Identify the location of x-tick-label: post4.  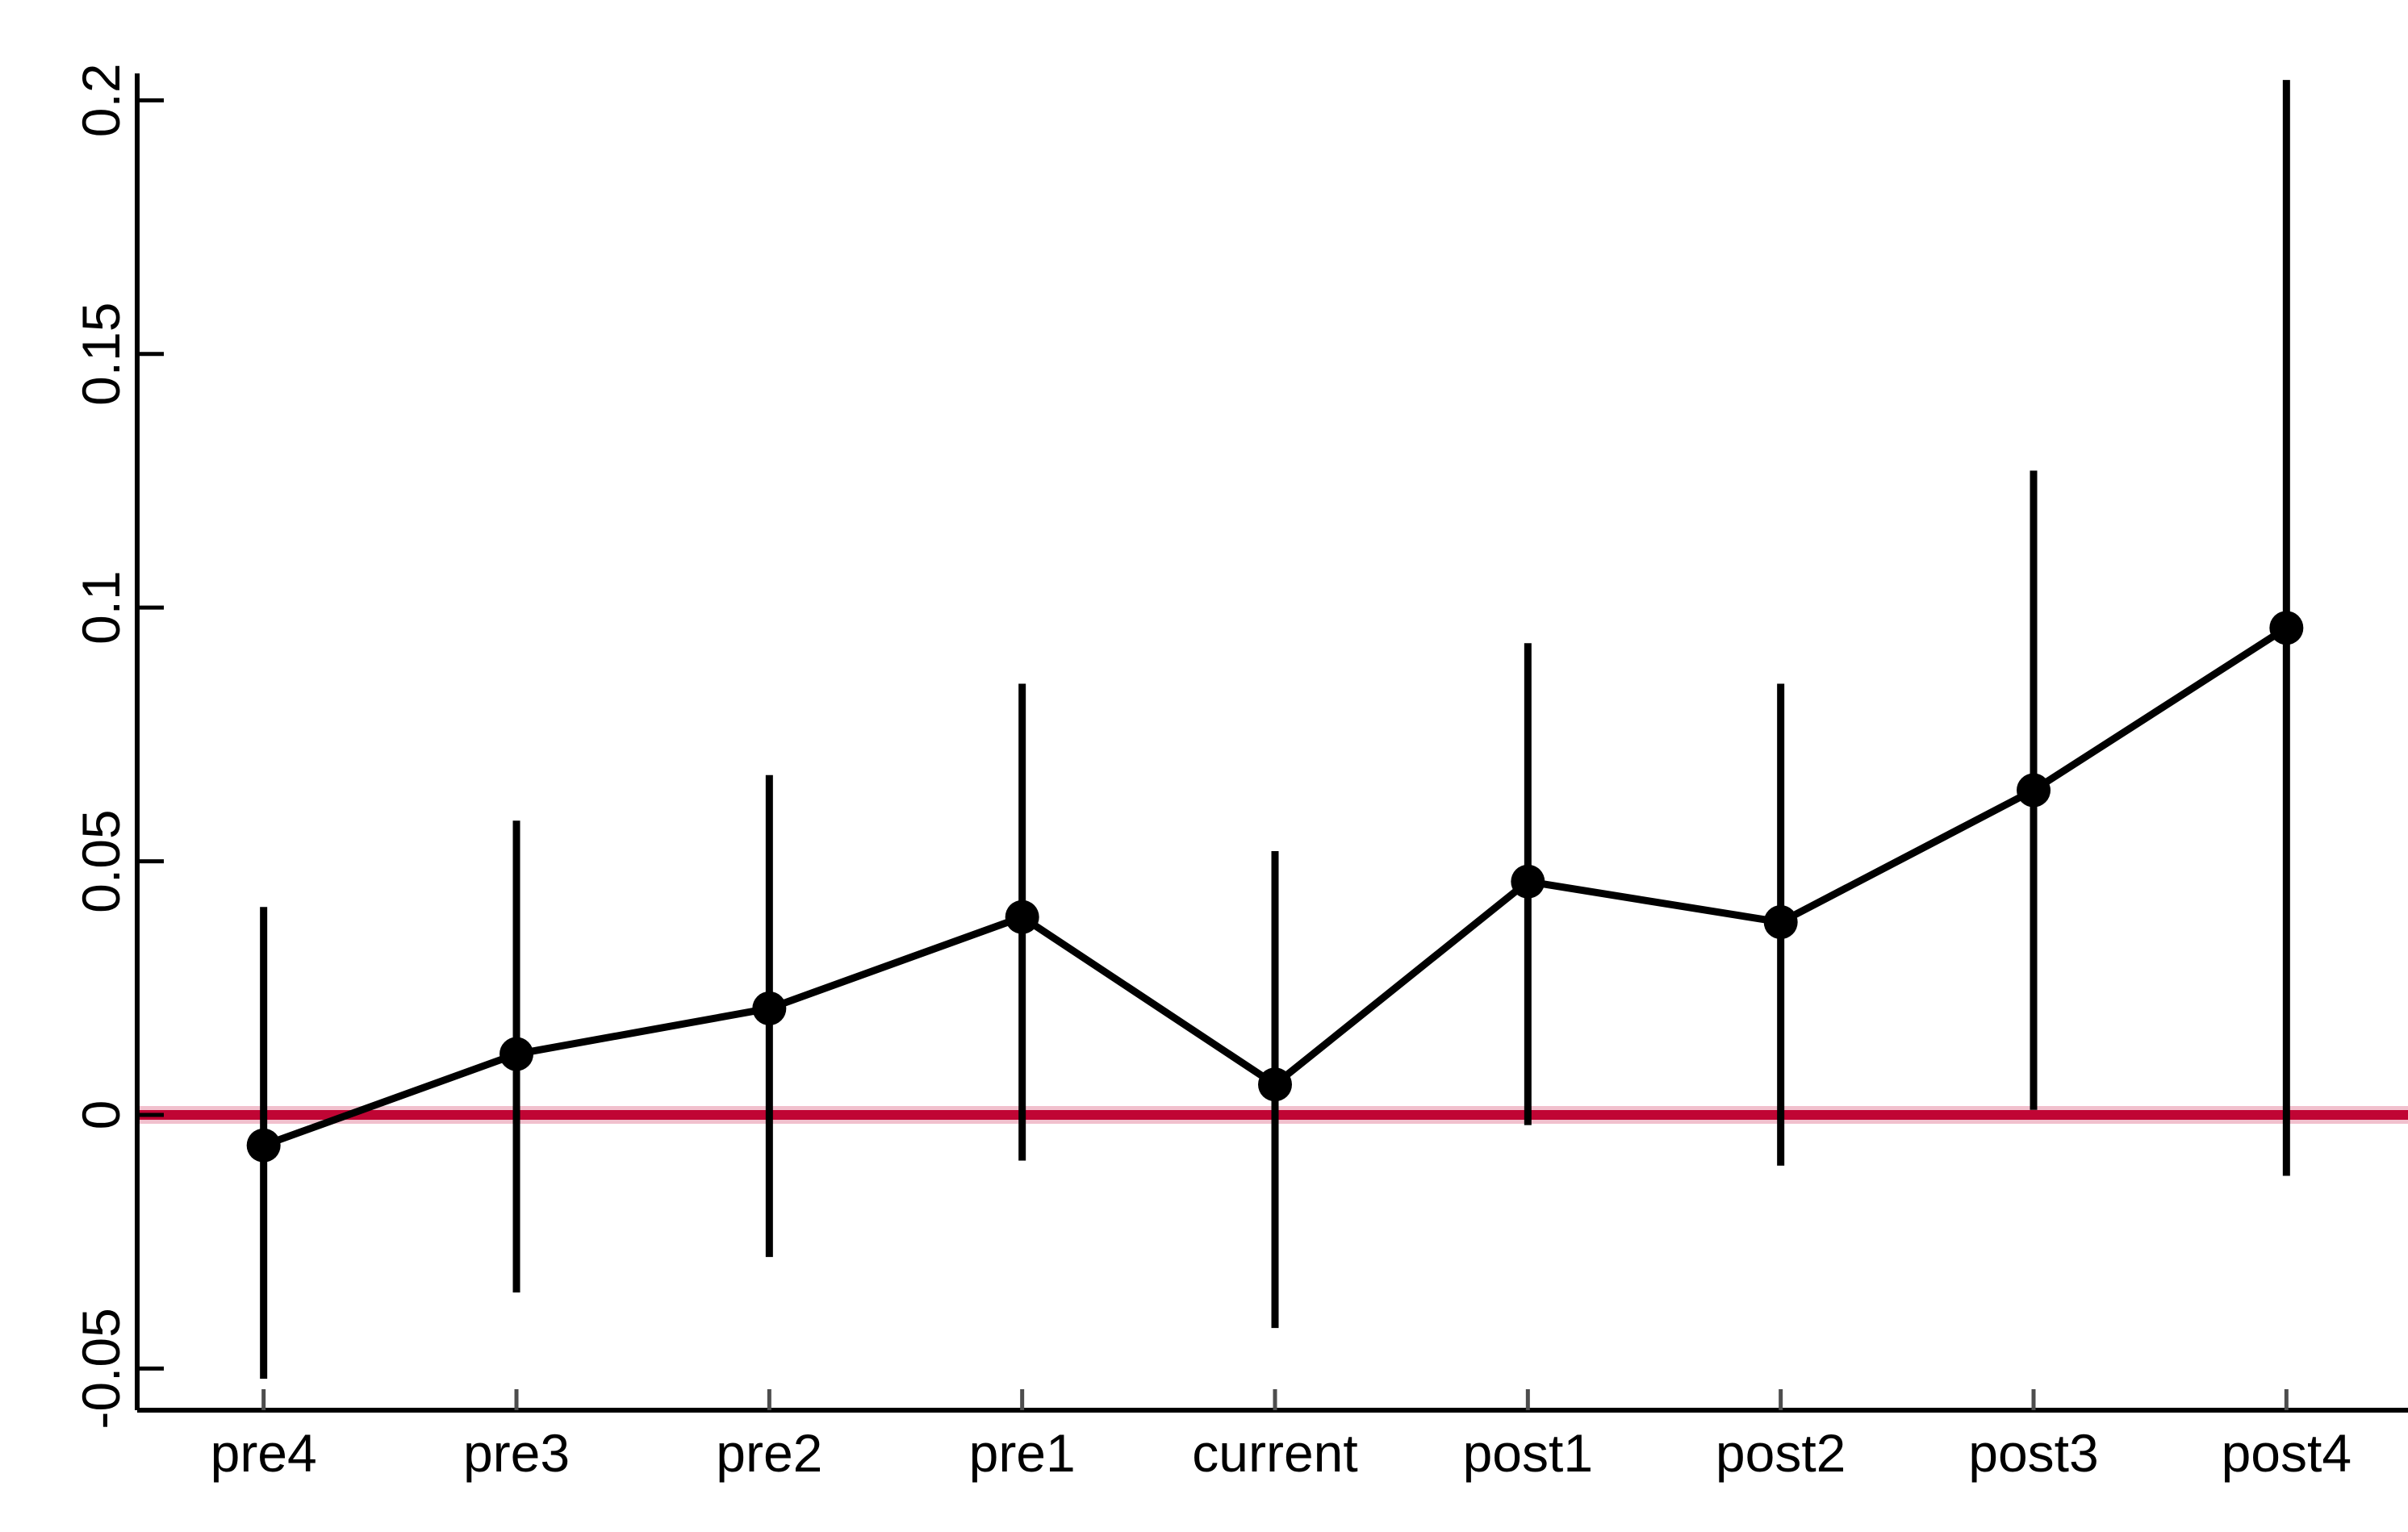
(2287, 1453).